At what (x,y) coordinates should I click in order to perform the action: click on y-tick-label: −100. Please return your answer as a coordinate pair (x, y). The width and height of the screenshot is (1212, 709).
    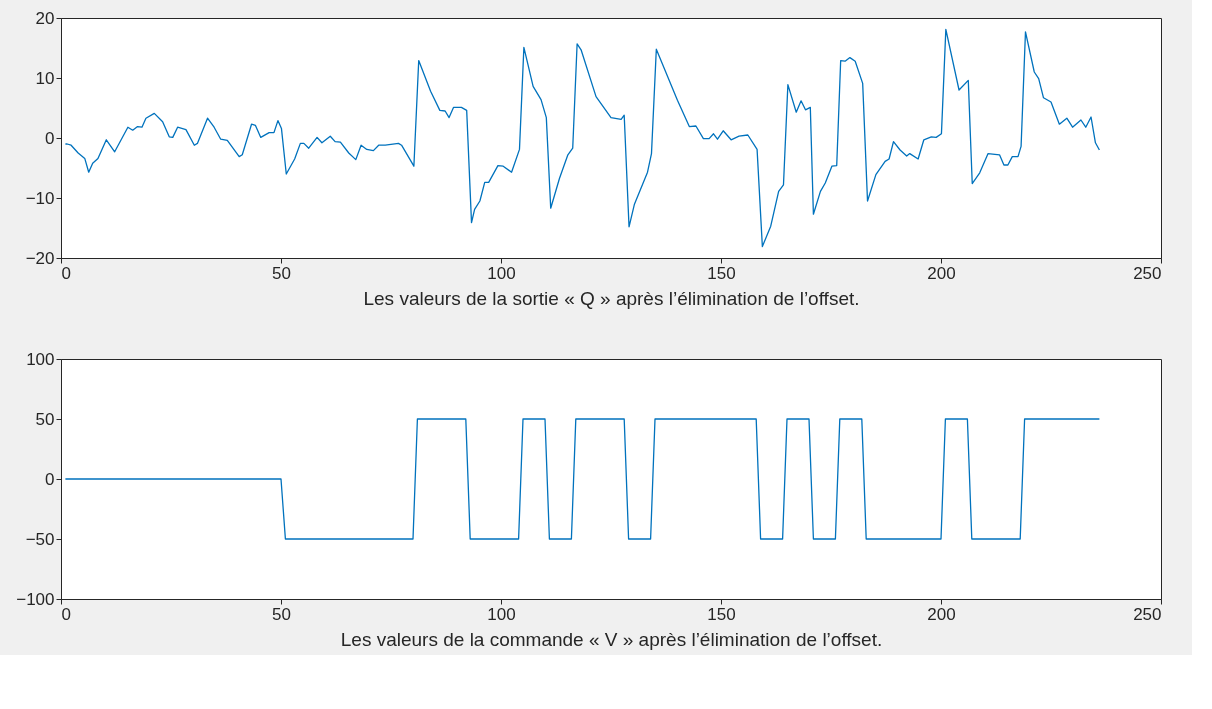
    Looking at the image, I should click on (35, 599).